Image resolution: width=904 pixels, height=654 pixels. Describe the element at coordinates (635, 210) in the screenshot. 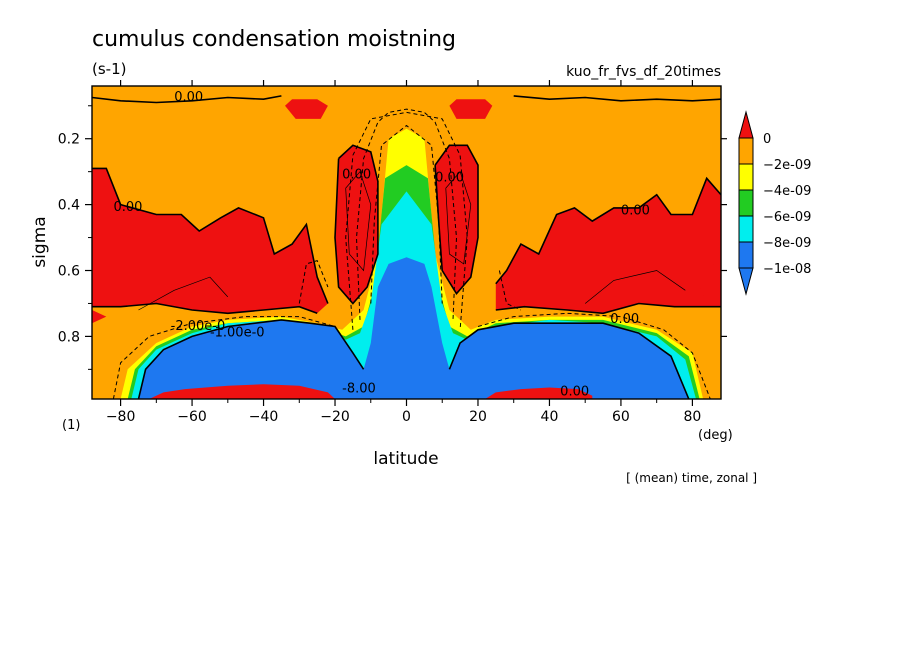

I see `contour-label-2: 0.00` at that location.